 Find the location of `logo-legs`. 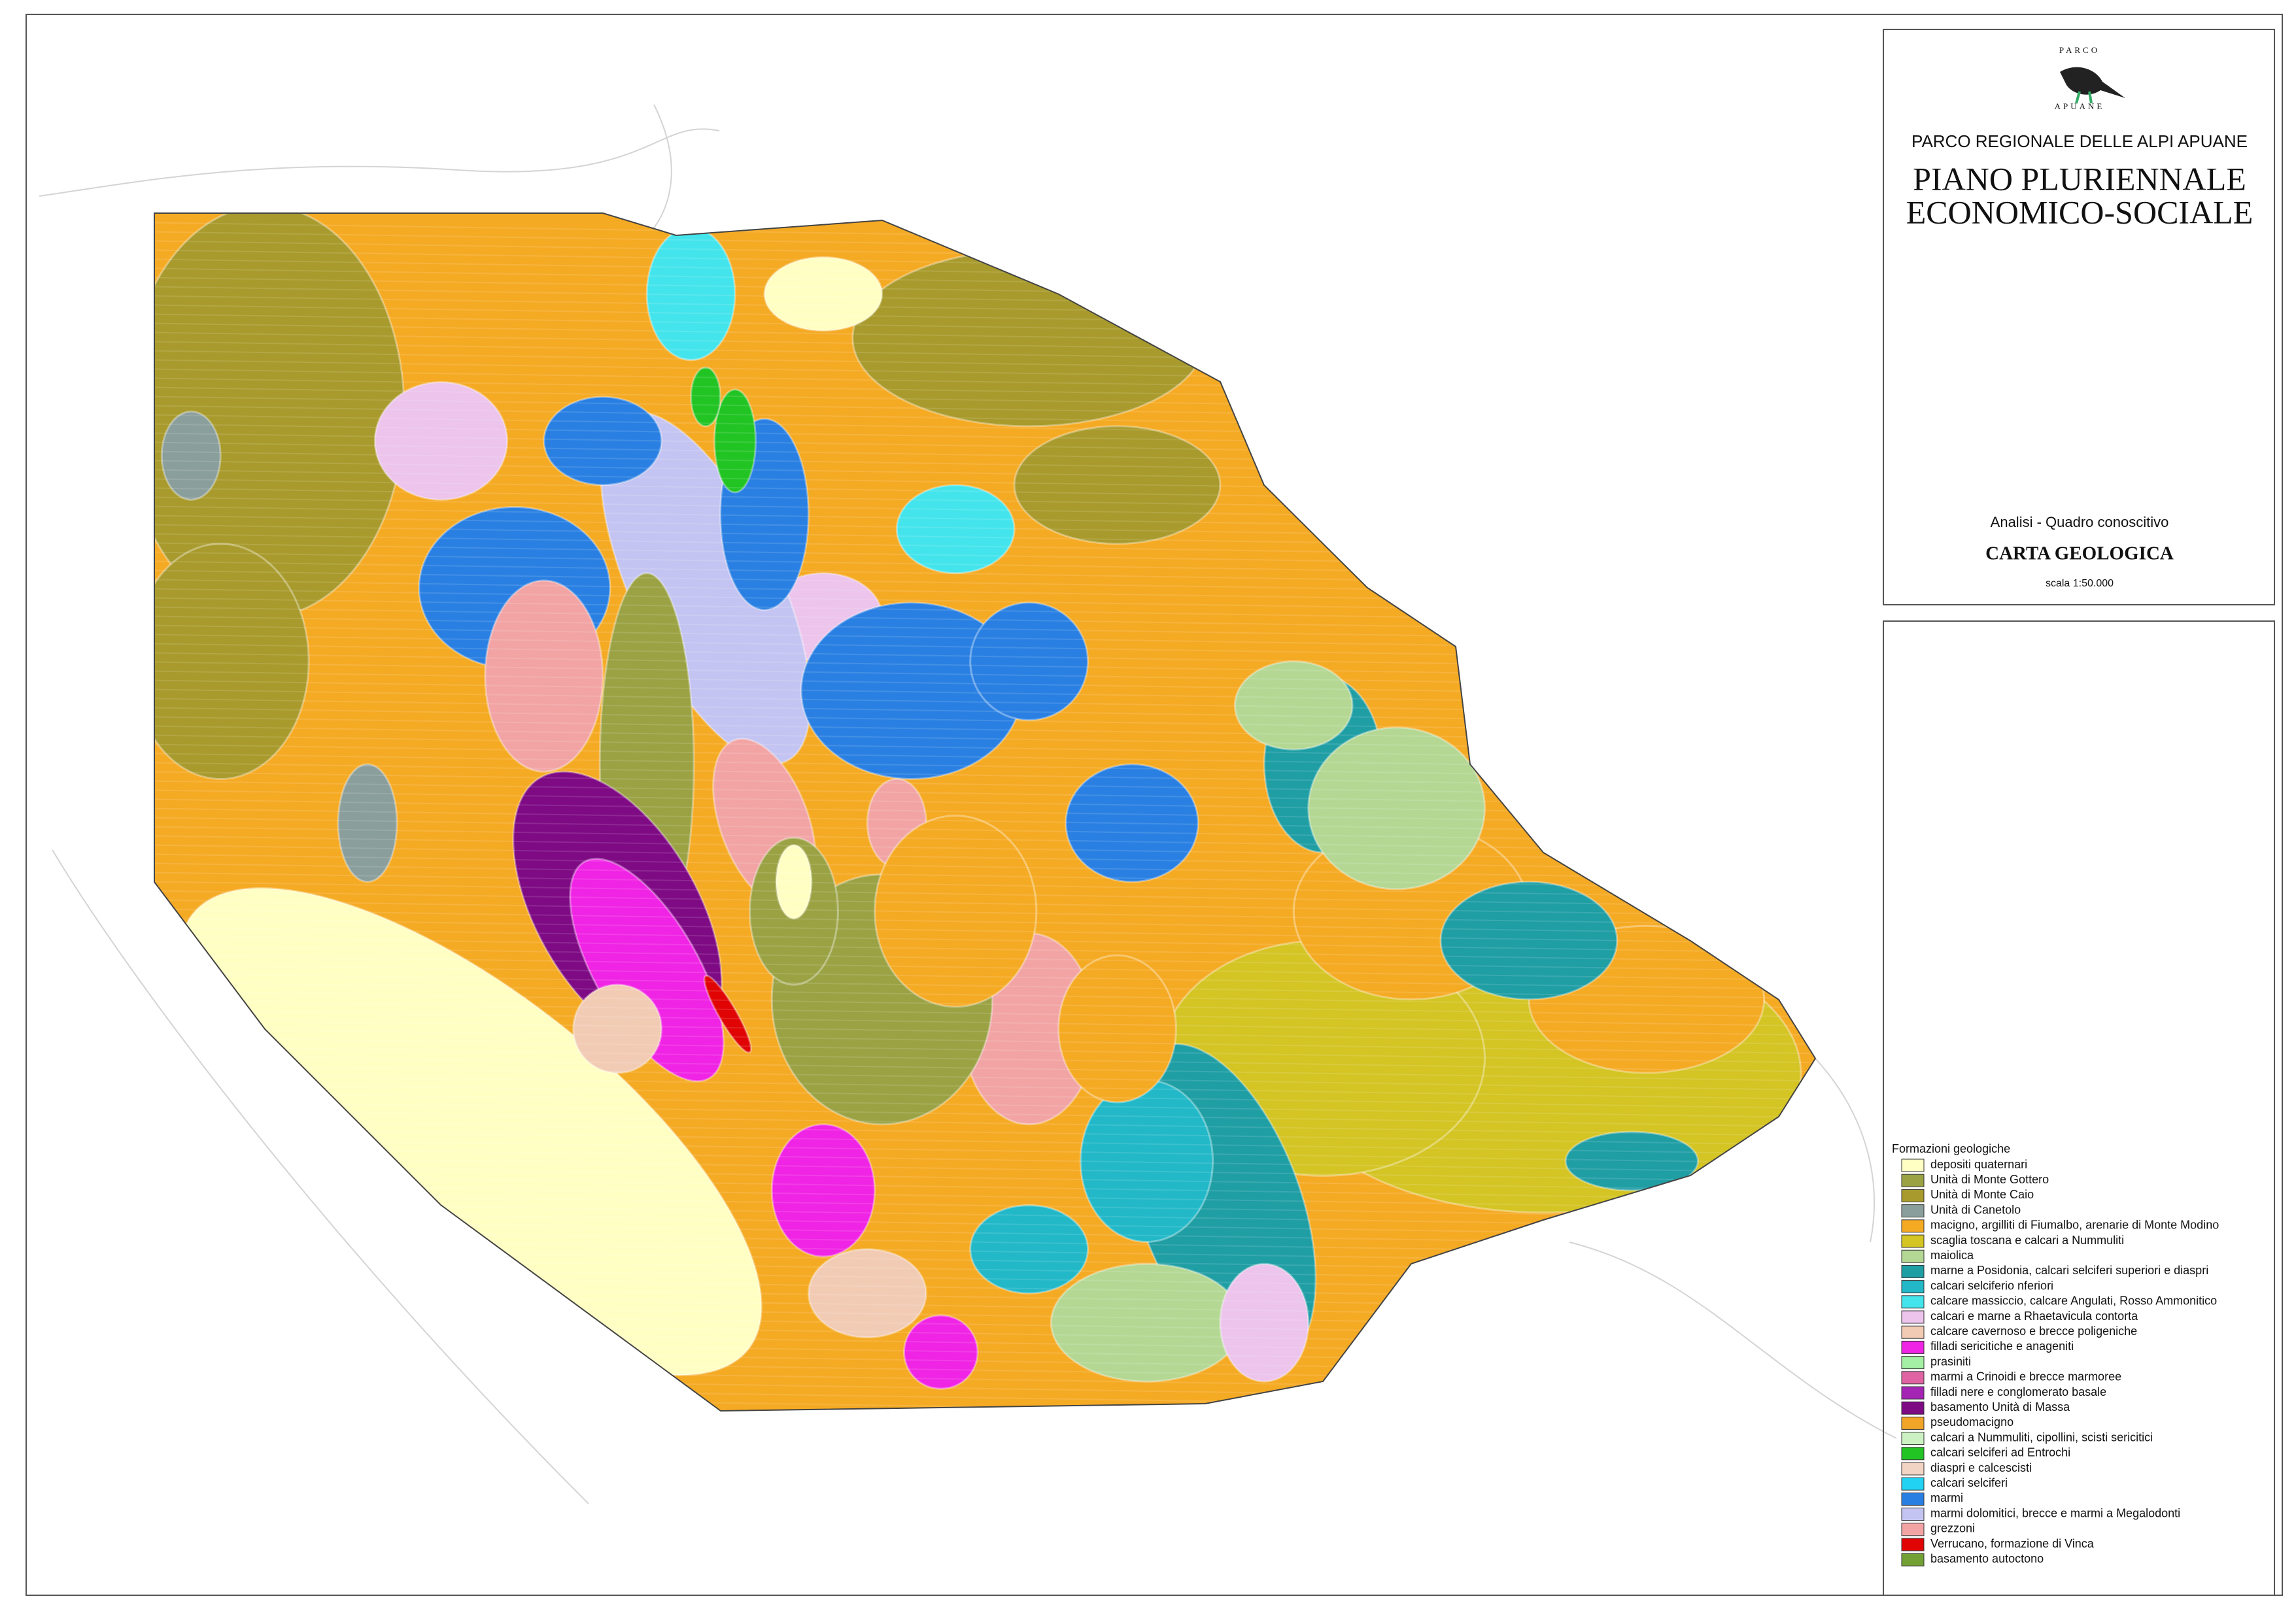

logo-legs is located at coordinates (2084, 97).